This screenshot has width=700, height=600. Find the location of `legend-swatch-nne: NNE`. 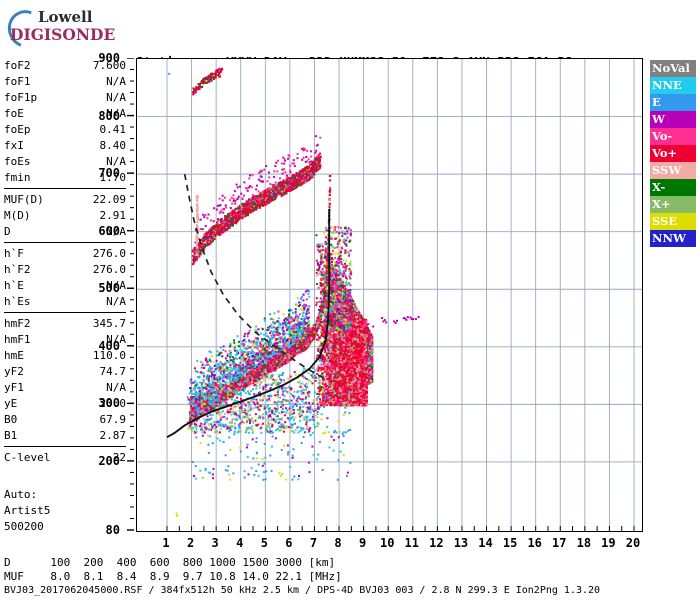

legend-swatch-nne: NNE is located at coordinates (673, 85).